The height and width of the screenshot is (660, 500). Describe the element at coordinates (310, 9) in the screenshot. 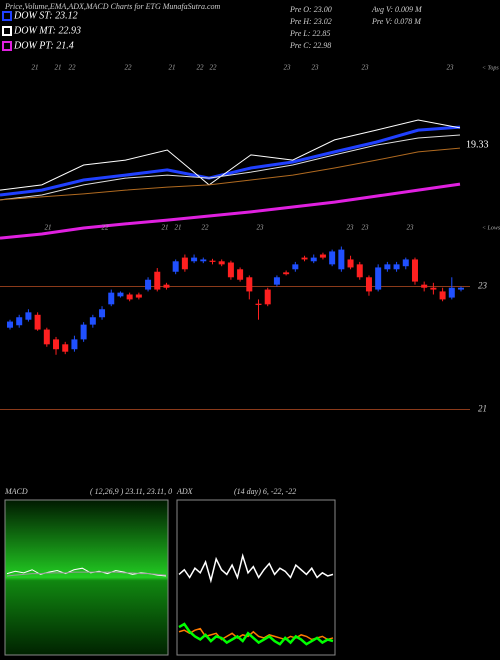

I see `stat: Pre O: 23.00` at that location.